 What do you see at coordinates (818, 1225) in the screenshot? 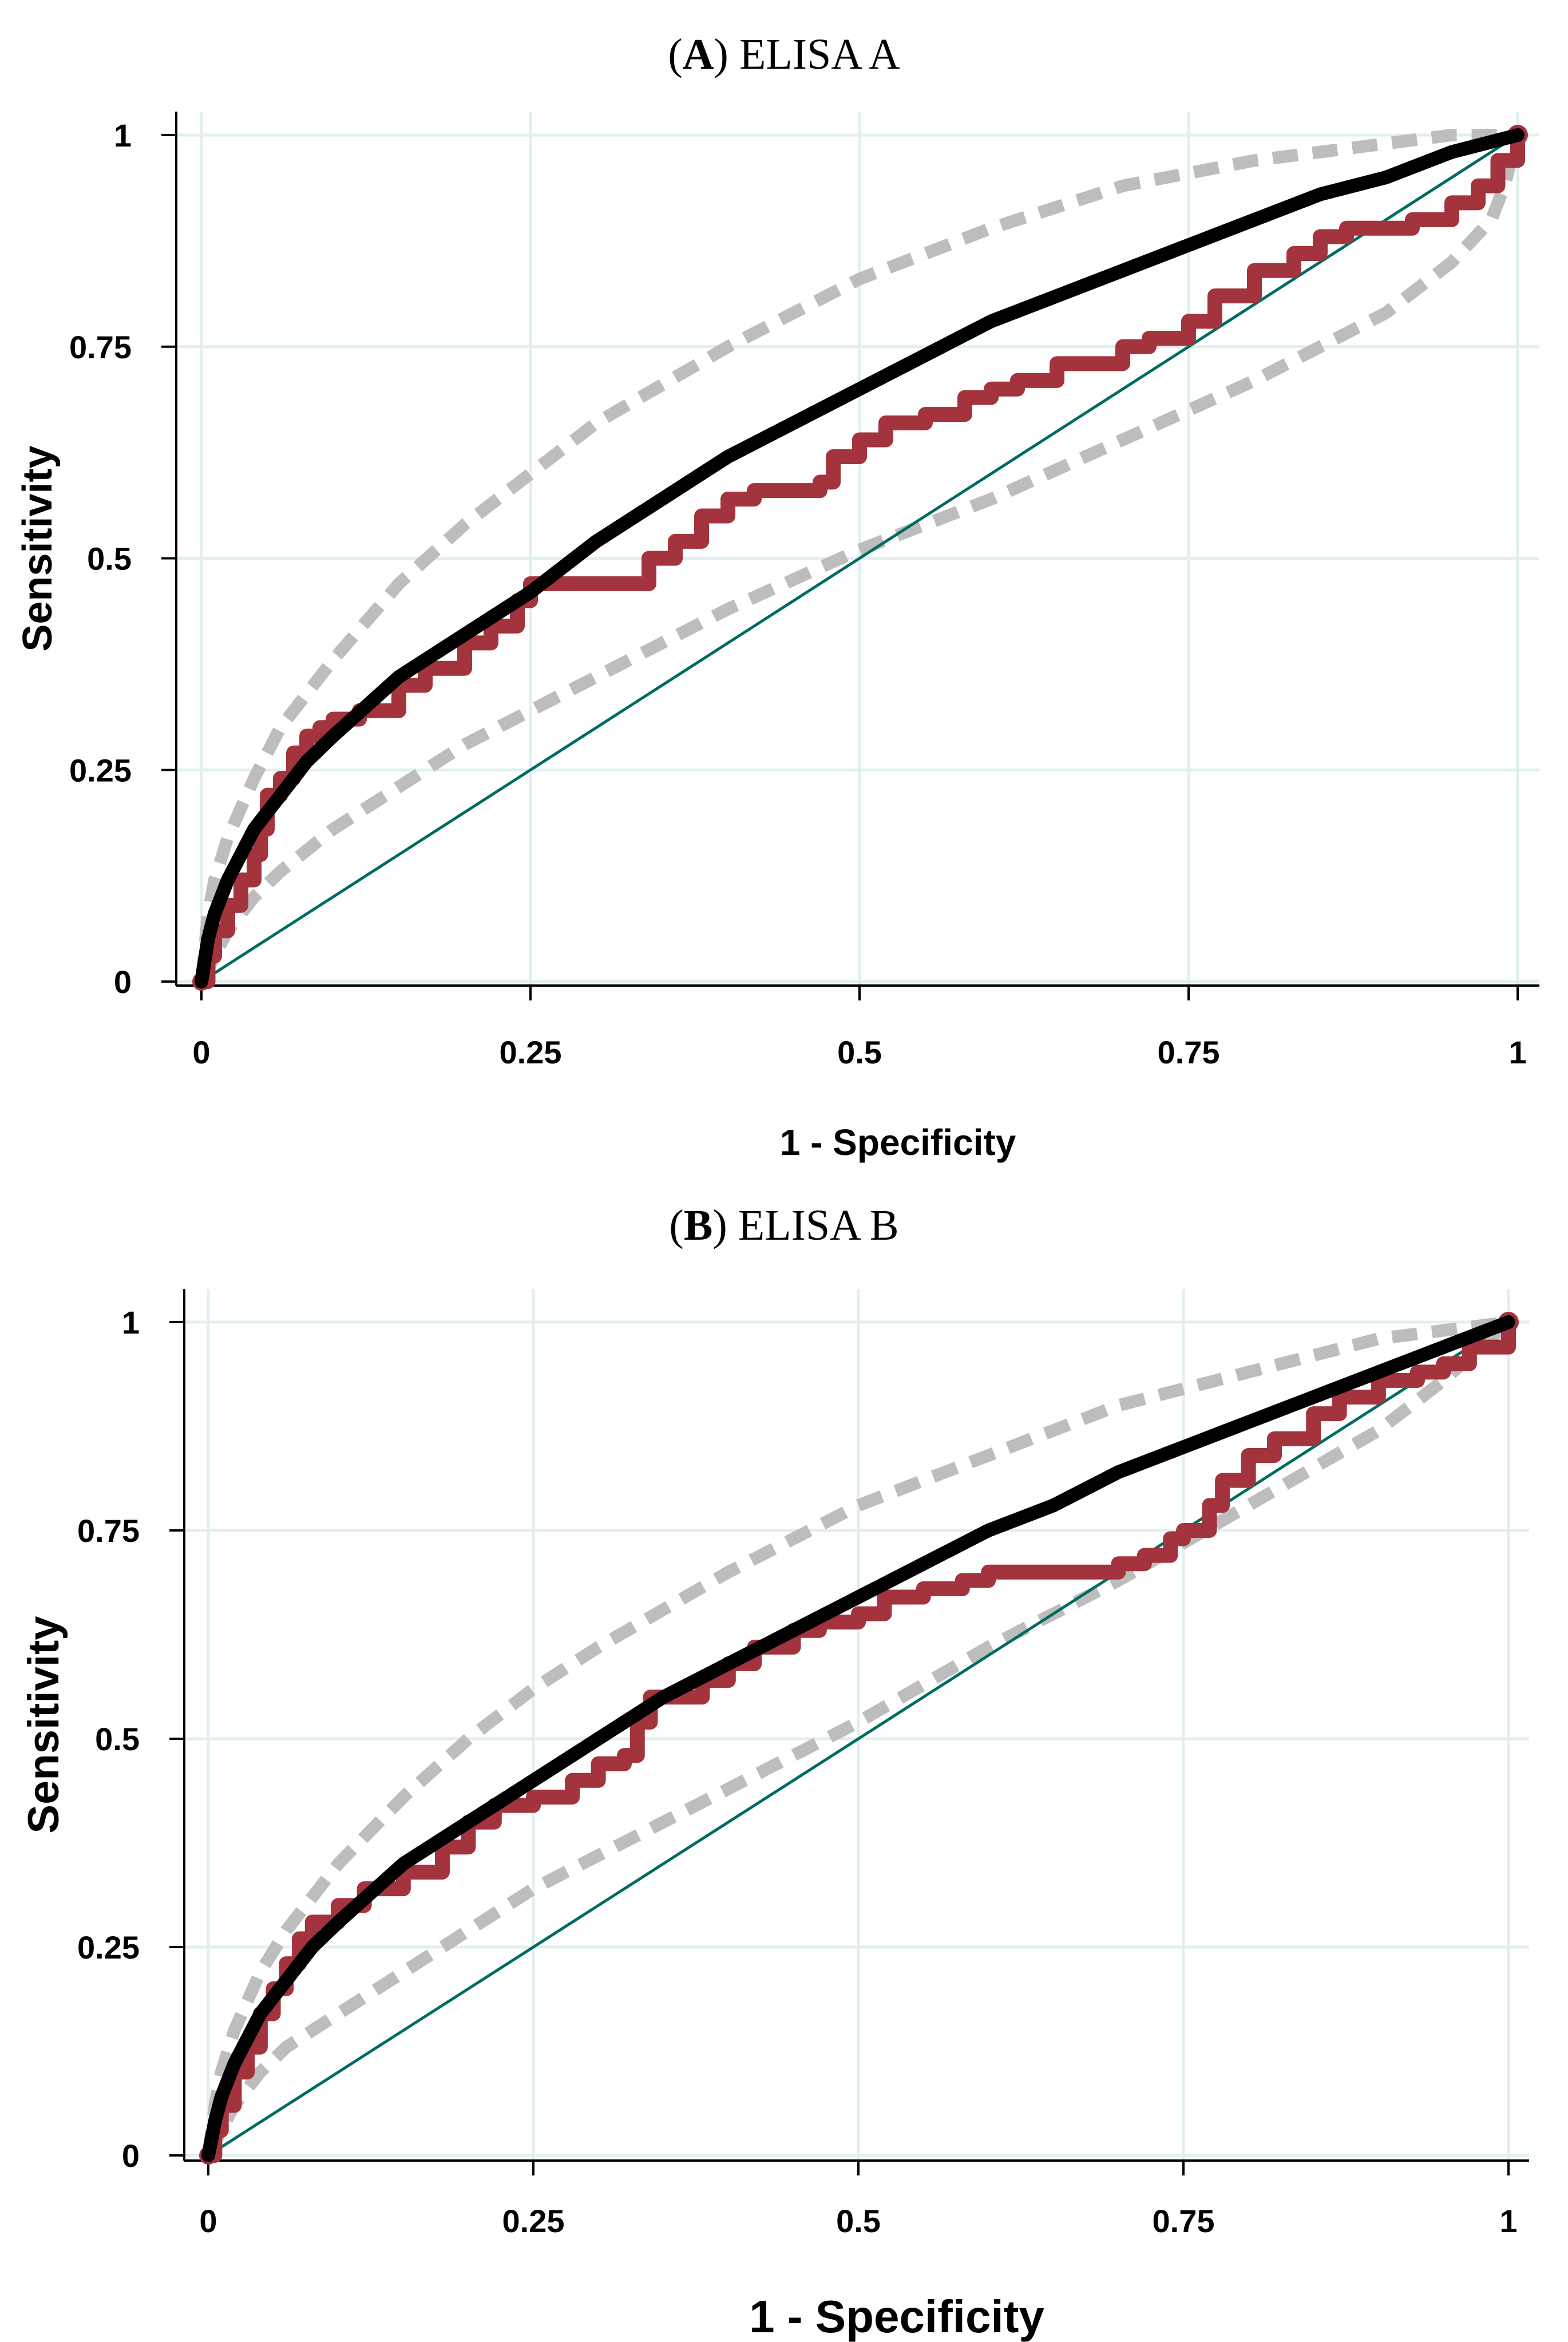
I see `chart-title-text-b: ELISA B` at bounding box center [818, 1225].